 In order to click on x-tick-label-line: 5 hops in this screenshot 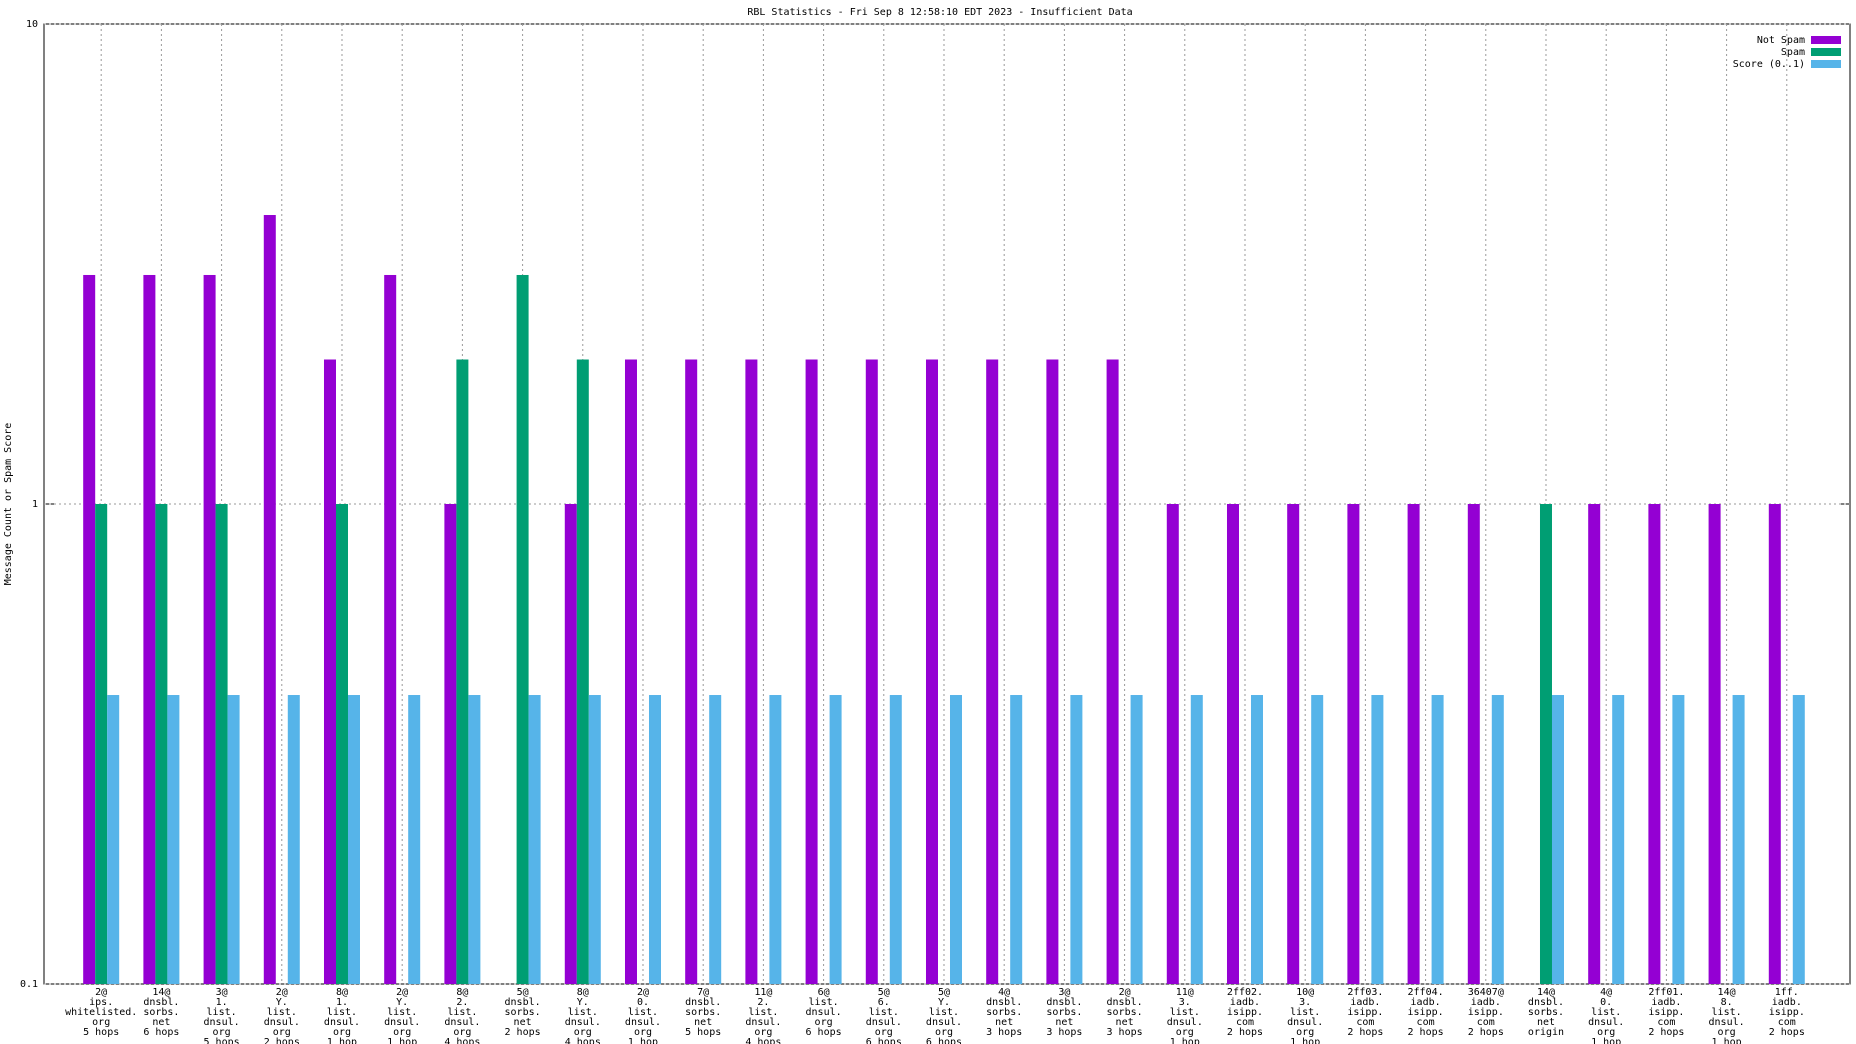, I will do `click(101, 1032)`.